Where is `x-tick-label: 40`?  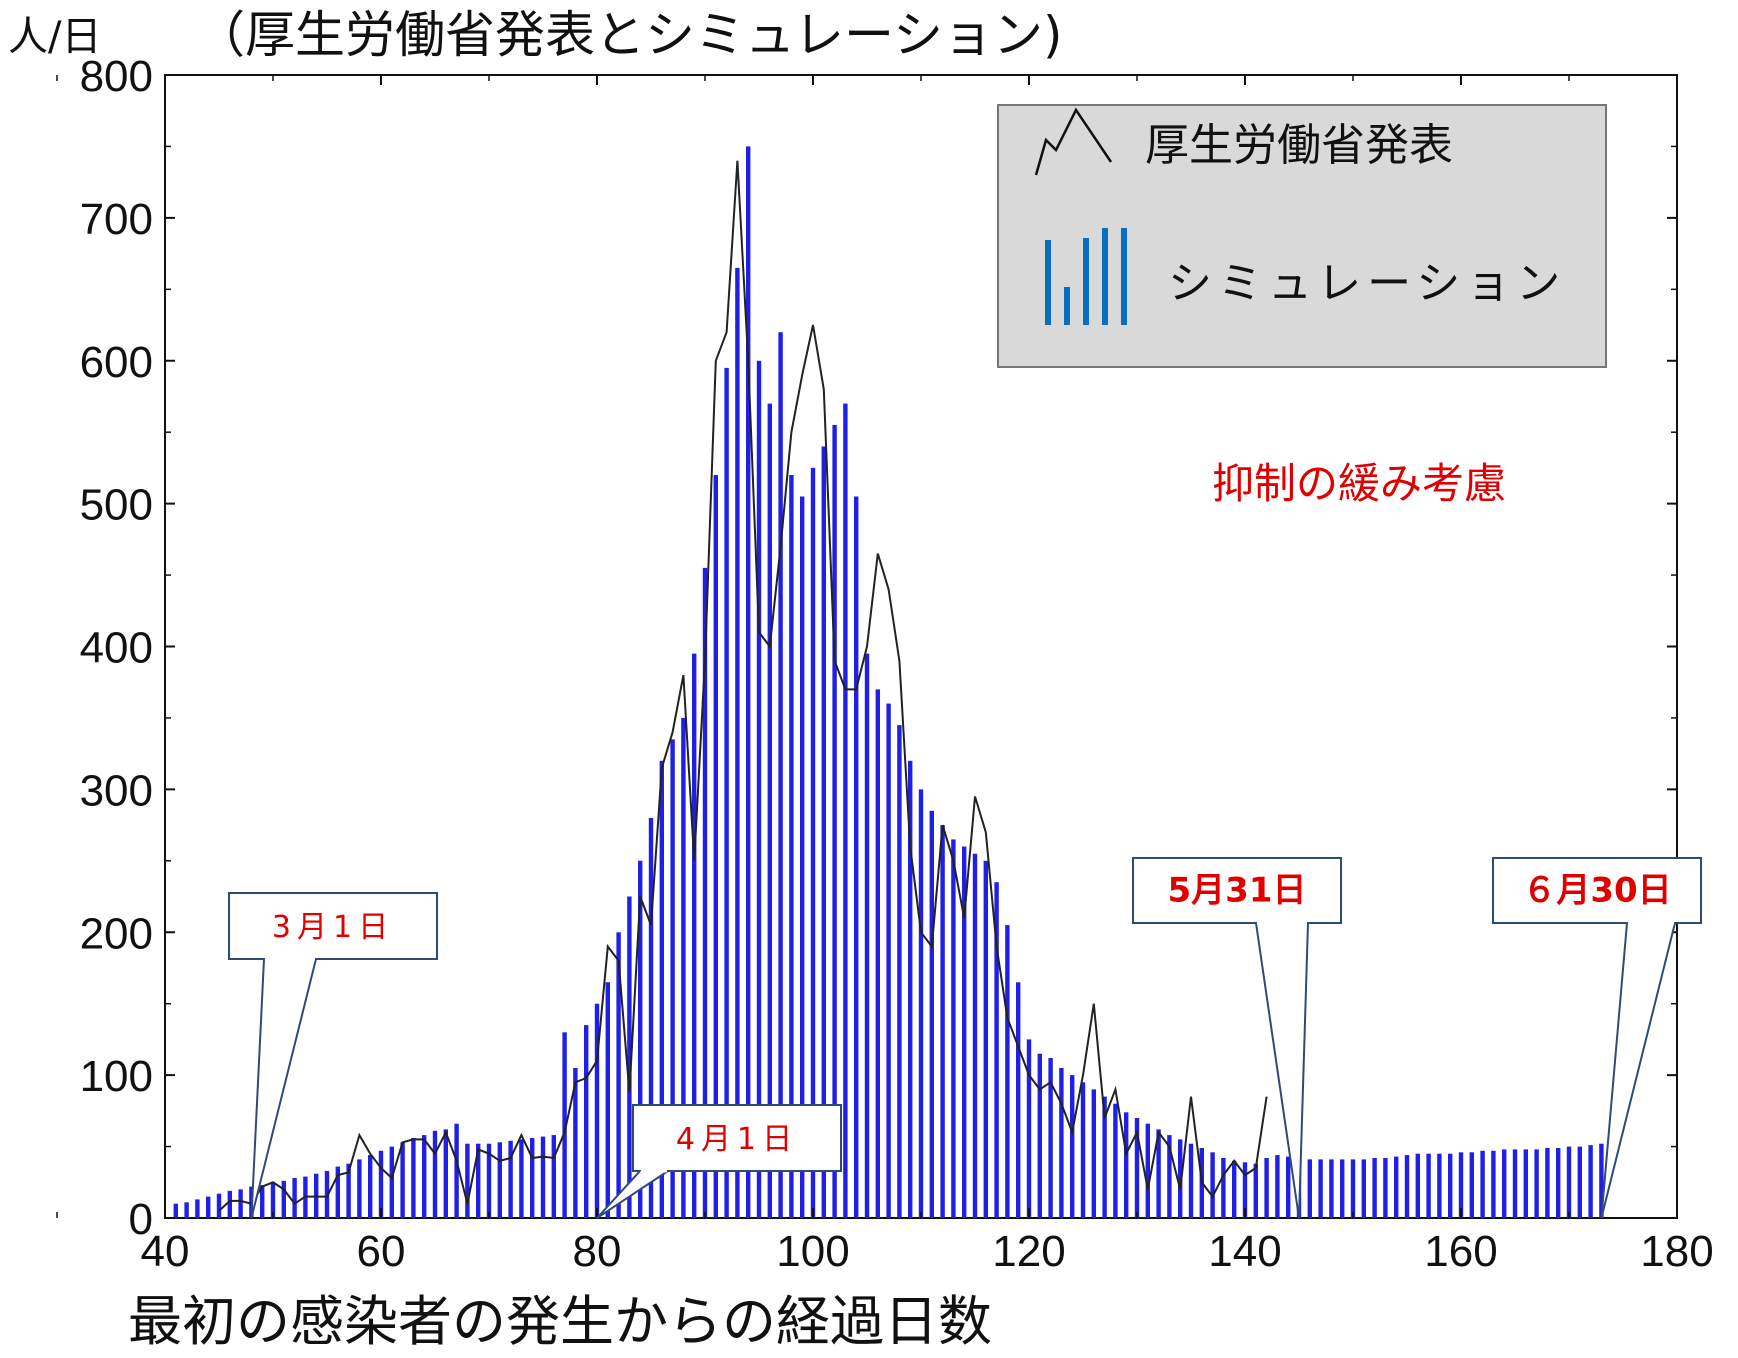 x-tick-label: 40 is located at coordinates (165, 1251).